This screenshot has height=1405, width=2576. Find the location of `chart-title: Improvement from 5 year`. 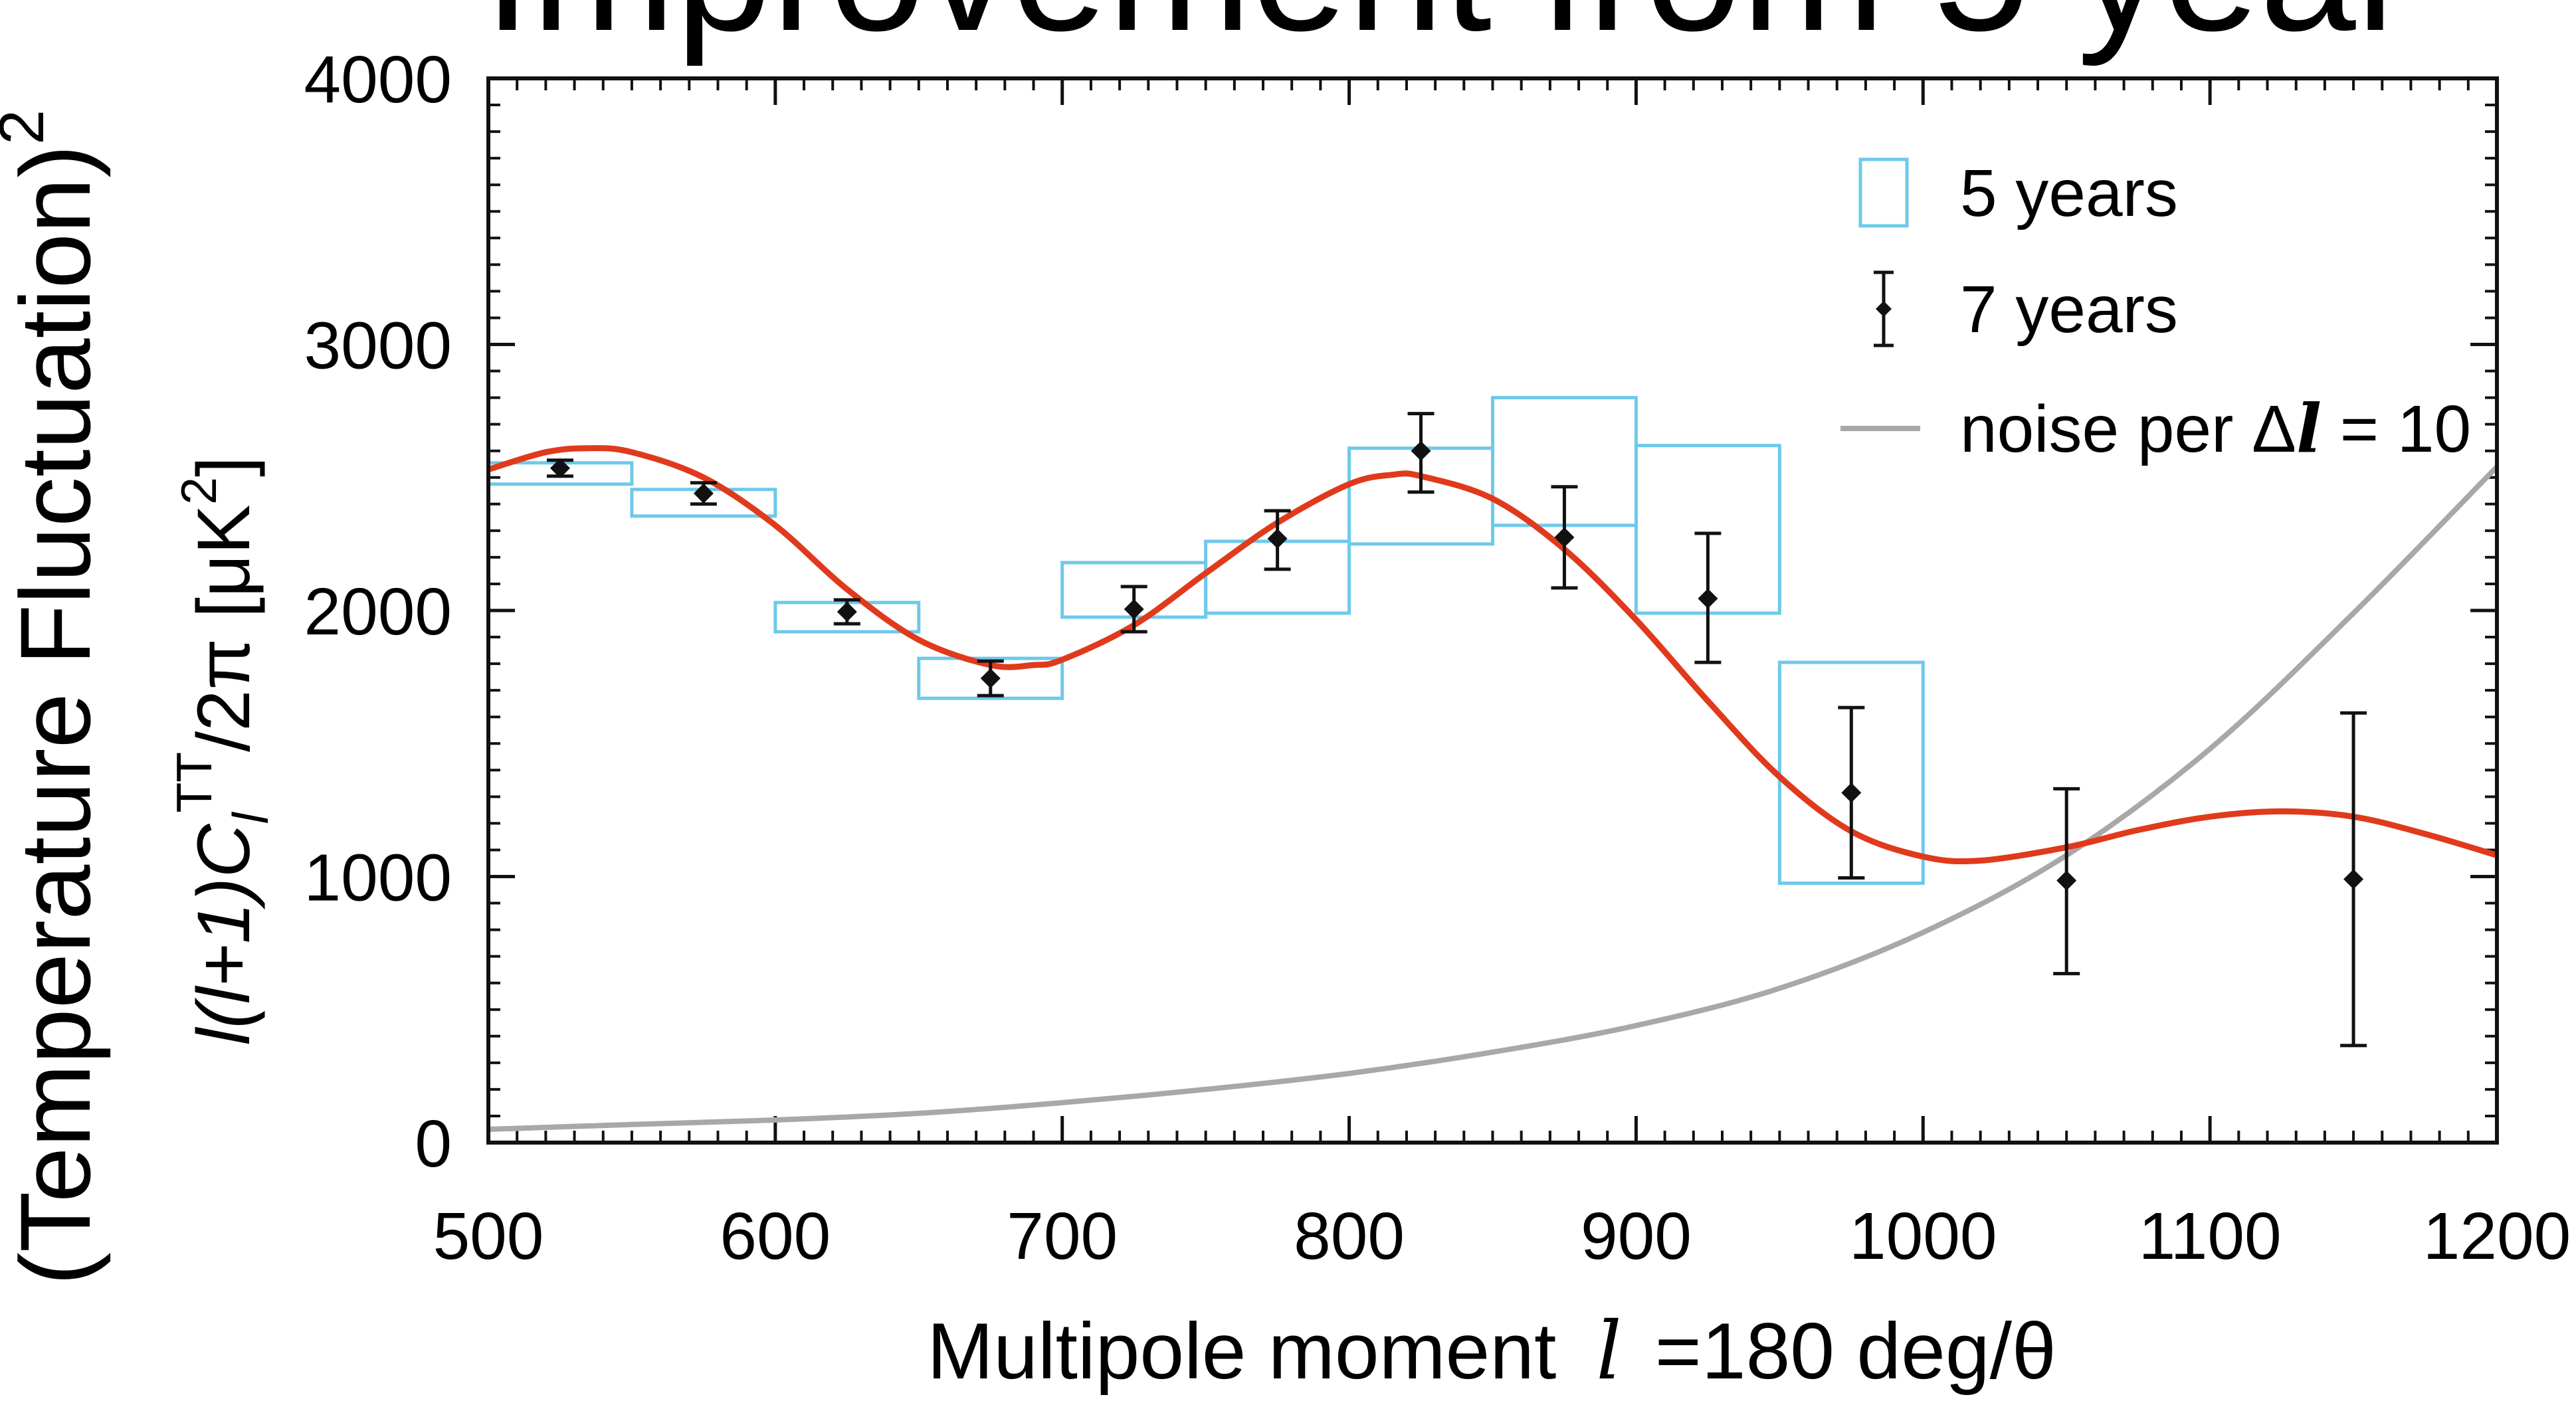

chart-title: Improvement from 5 year is located at coordinates (1448, 34).